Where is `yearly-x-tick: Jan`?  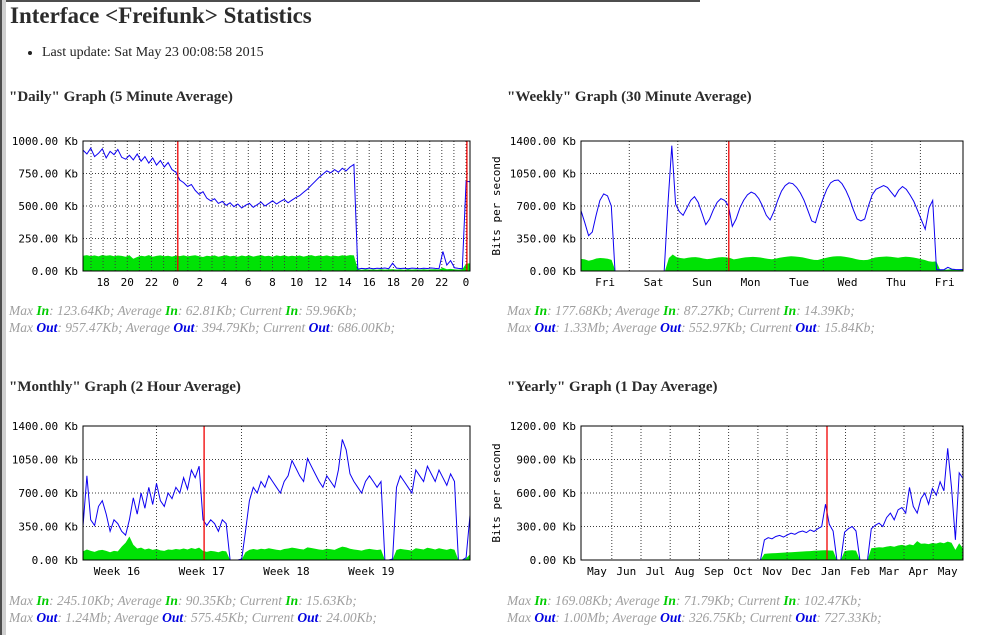
yearly-x-tick: Jan is located at coordinates (831, 571).